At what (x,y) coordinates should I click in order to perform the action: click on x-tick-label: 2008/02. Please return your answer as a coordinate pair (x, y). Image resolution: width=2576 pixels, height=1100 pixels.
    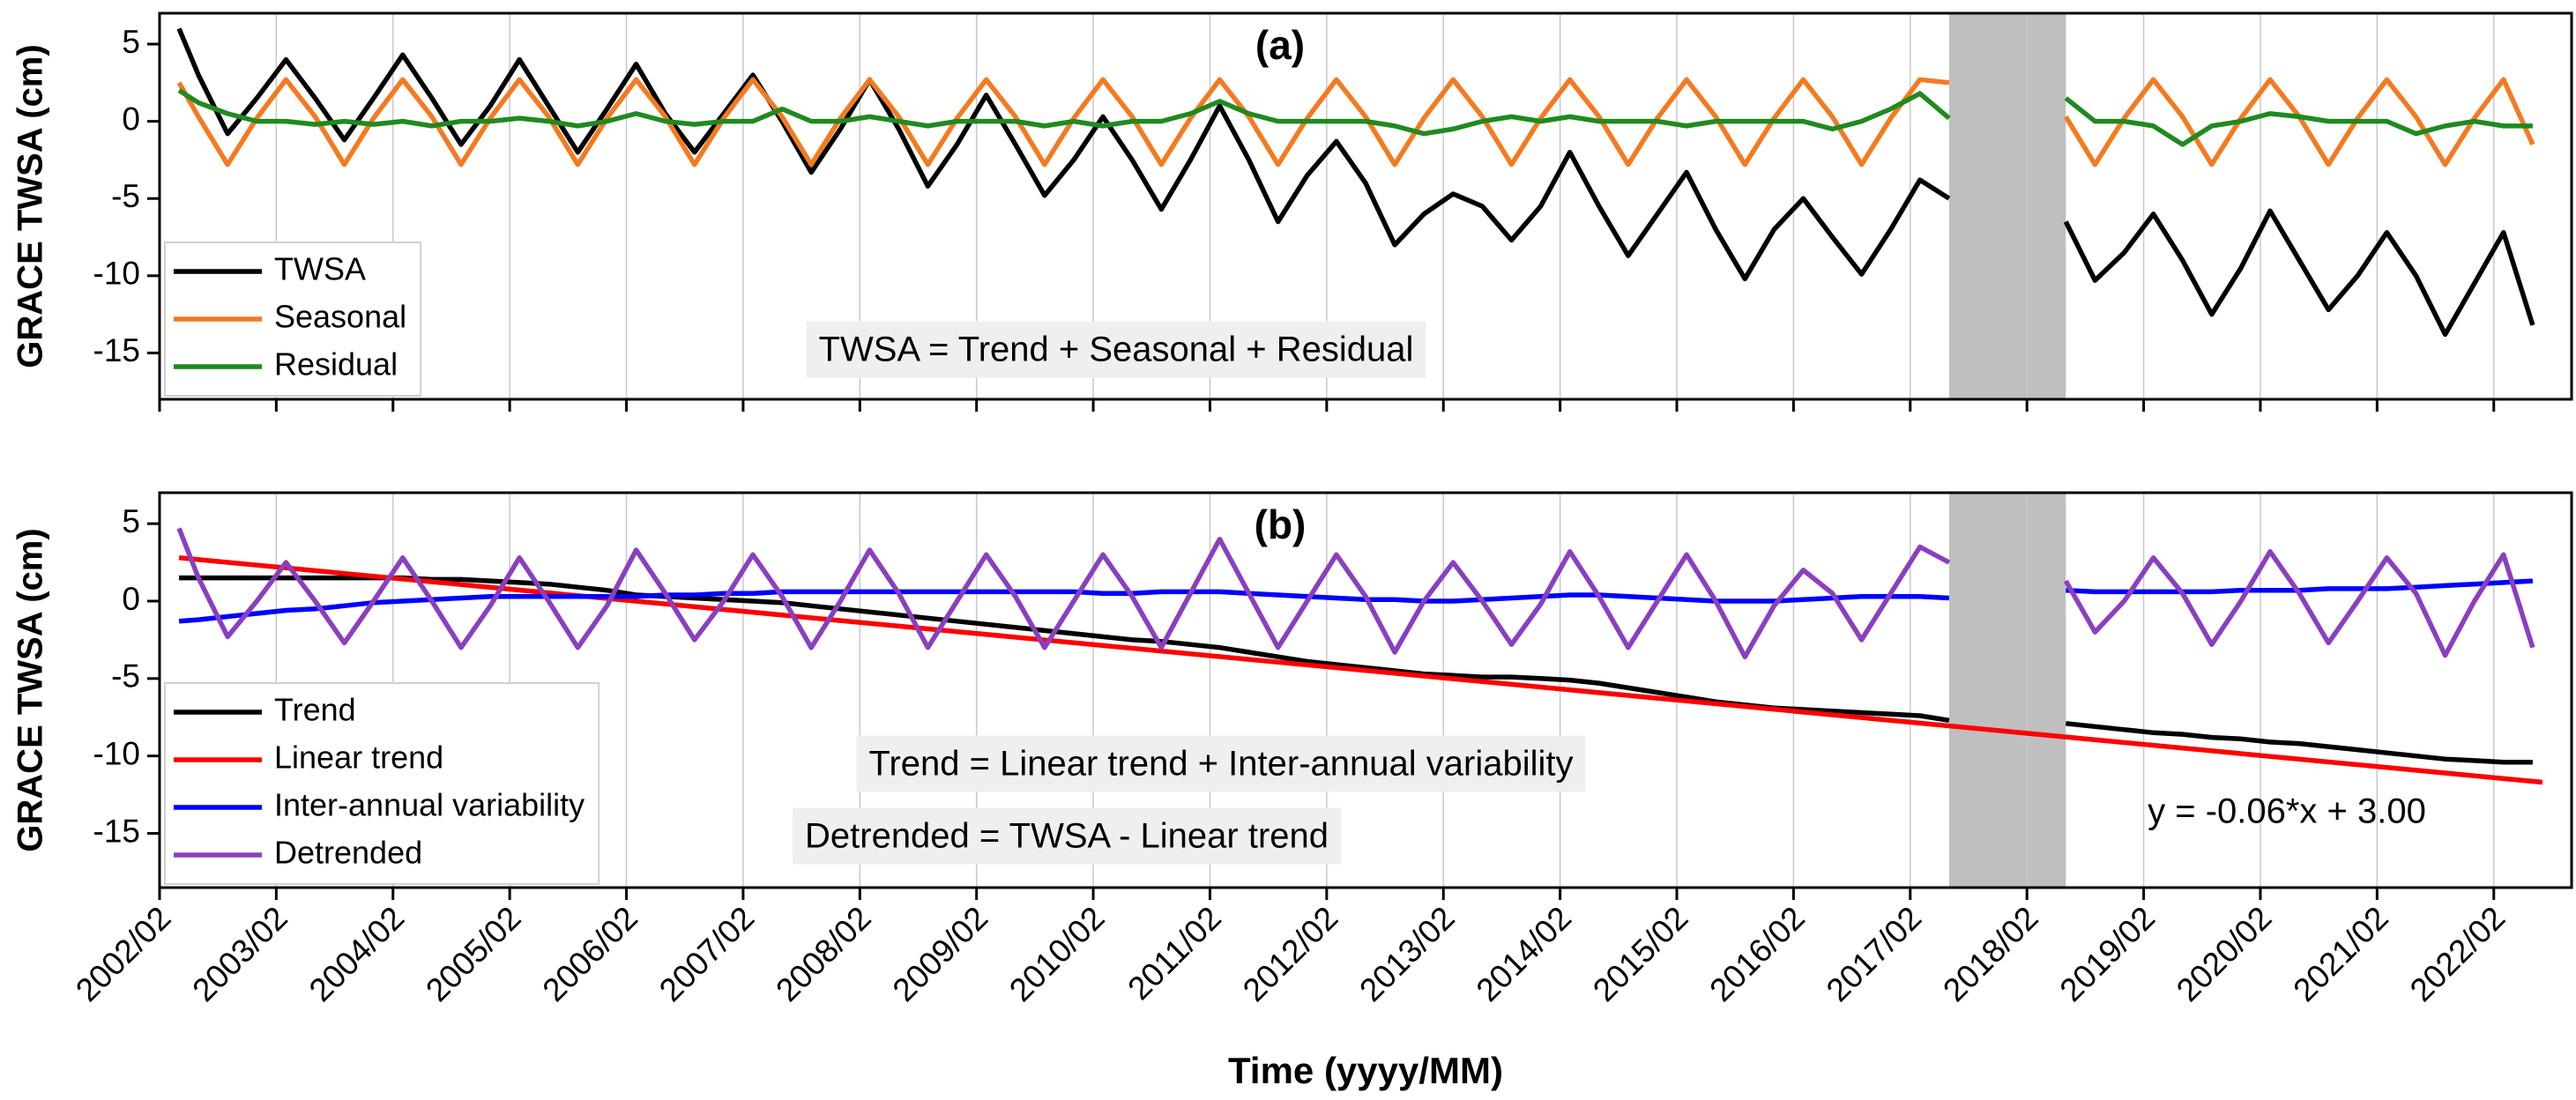
    Looking at the image, I should click on (823, 954).